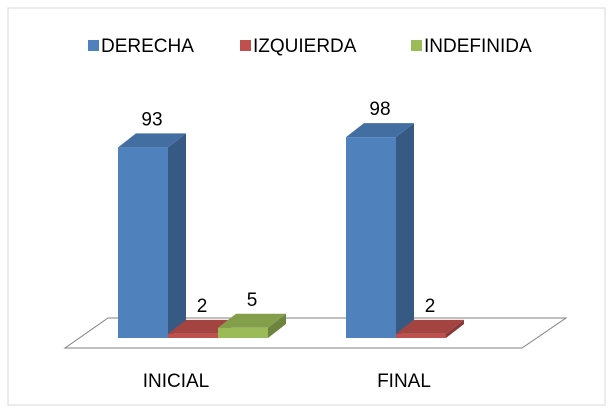  What do you see at coordinates (252, 300) in the screenshot?
I see `data-label: 5` at bounding box center [252, 300].